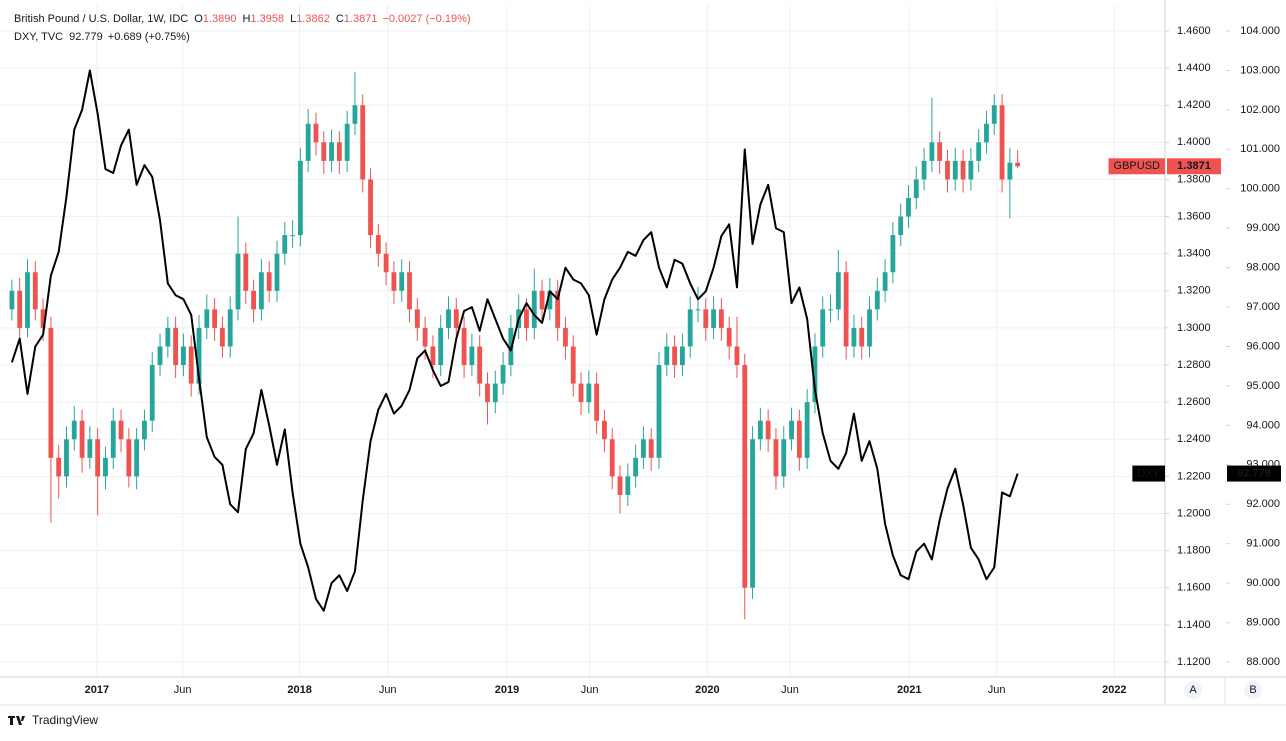  Describe the element at coordinates (65, 720) in the screenshot. I see `brand-name: TradingView` at that location.